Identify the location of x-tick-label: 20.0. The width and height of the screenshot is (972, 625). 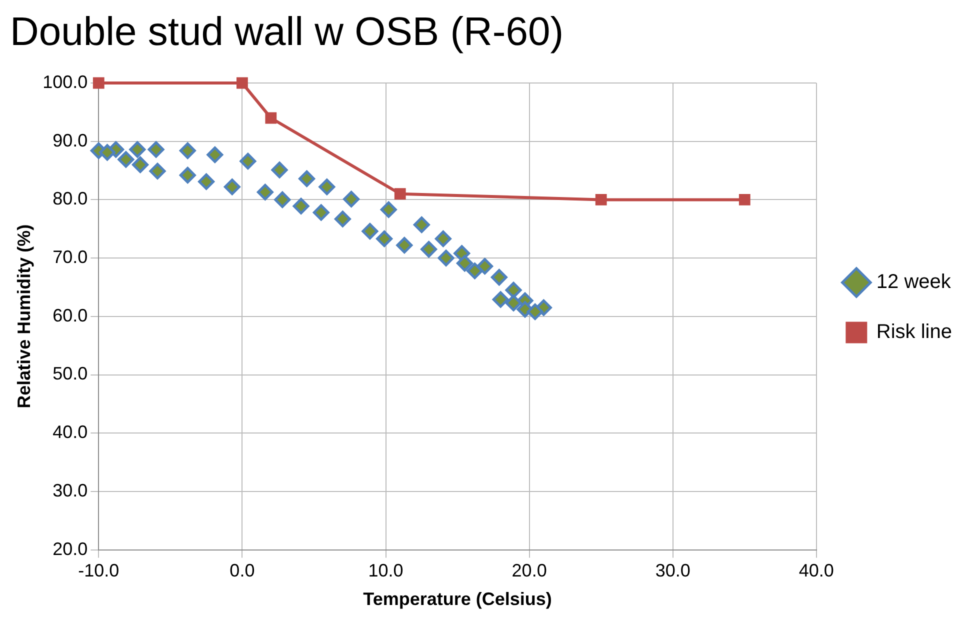
(529, 570).